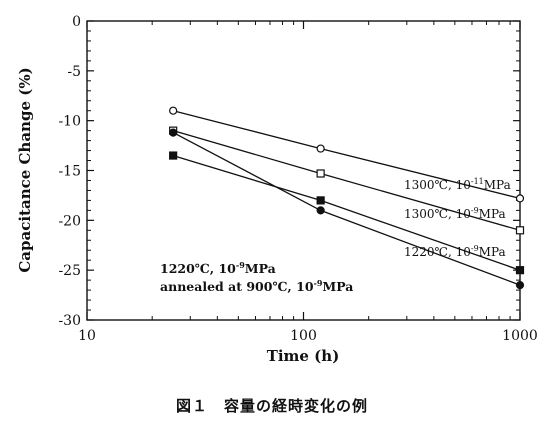 The image size is (544, 423). Describe the element at coordinates (303, 336) in the screenshot. I see `x-tick-label: 100` at that location.